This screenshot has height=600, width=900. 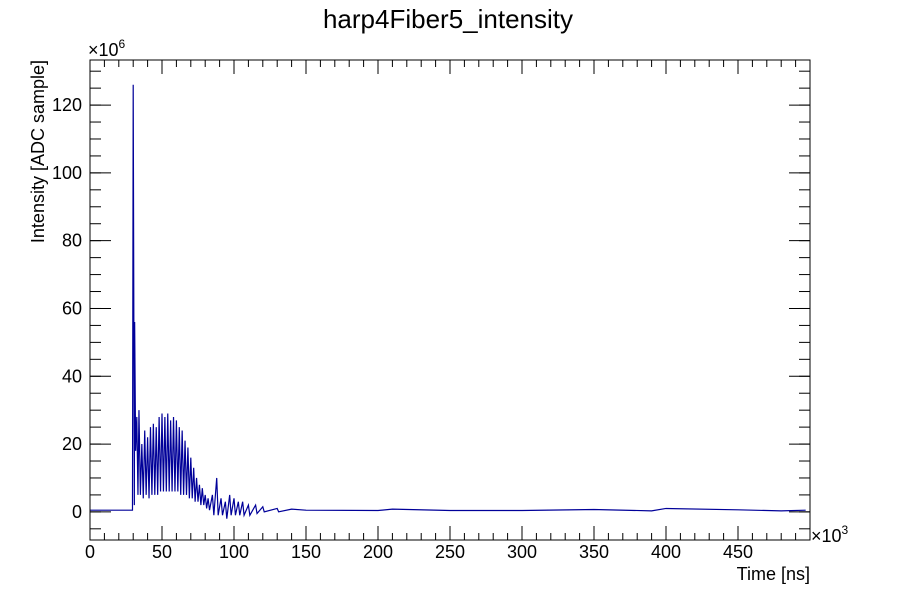 What do you see at coordinates (773, 574) in the screenshot?
I see `x-axis-label: Time [ns]` at bounding box center [773, 574].